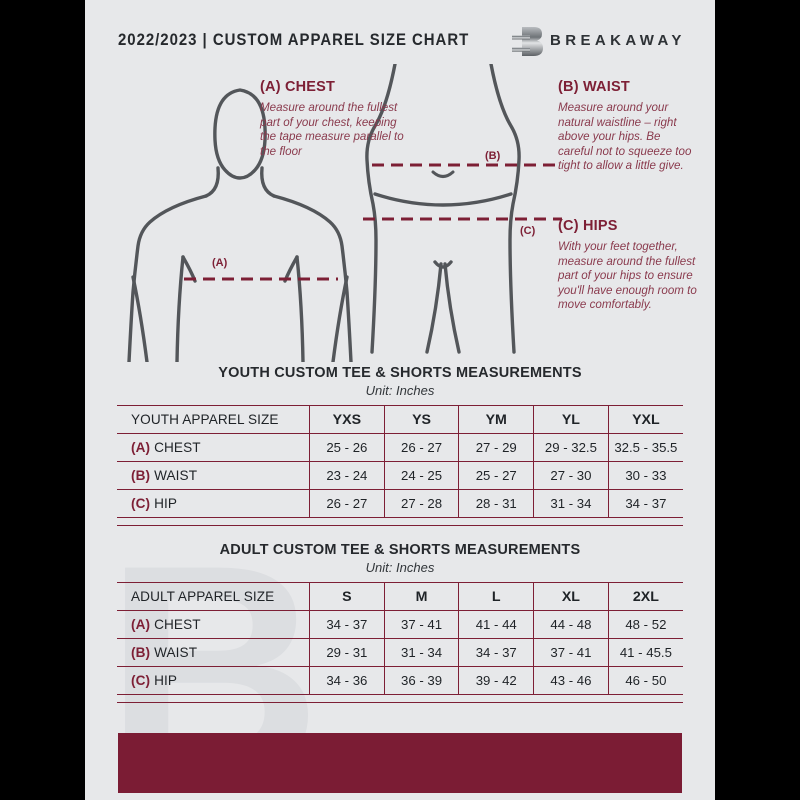 Image resolution: width=800 pixels, height=800 pixels. I want to click on column-header: YS, so click(421, 419).